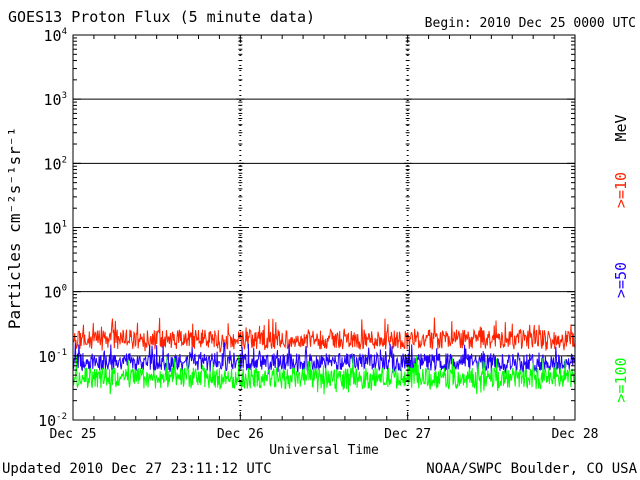 Image resolution: width=640 pixels, height=480 pixels. I want to click on y-tick-label: 10⁻¹, so click(52, 357).